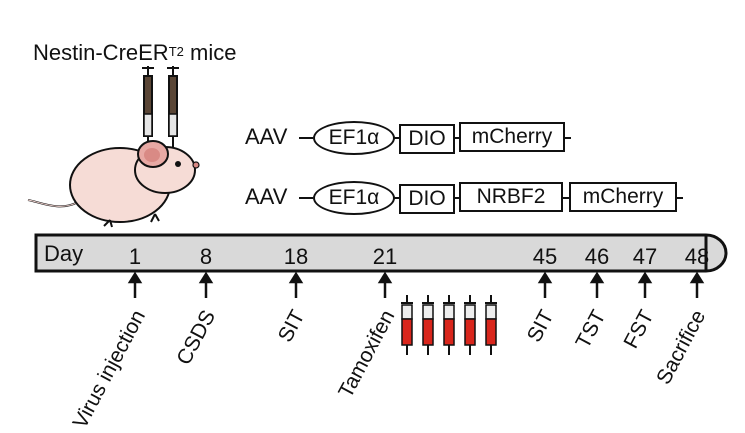 The width and height of the screenshot is (745, 433). What do you see at coordinates (109, 369) in the screenshot?
I see `event-label: Virus injection` at bounding box center [109, 369].